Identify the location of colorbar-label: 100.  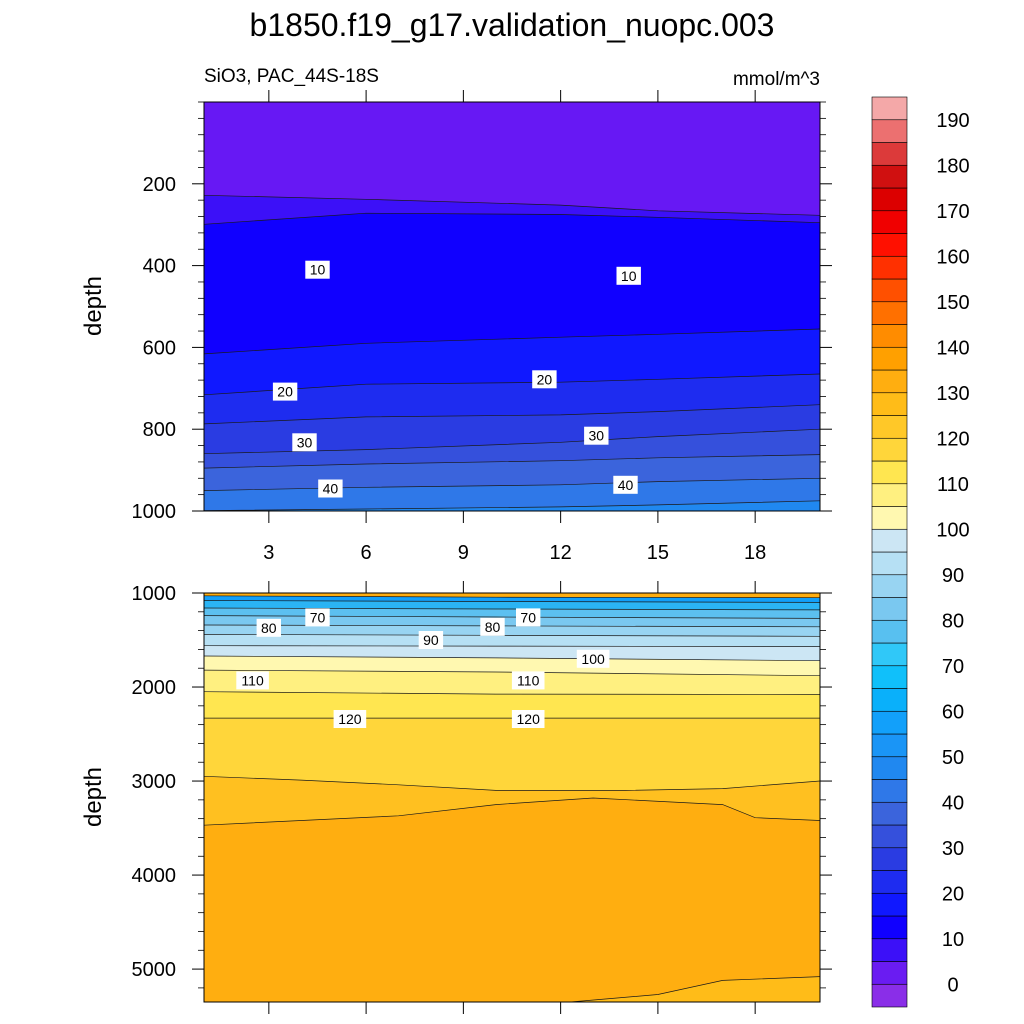
(952, 530).